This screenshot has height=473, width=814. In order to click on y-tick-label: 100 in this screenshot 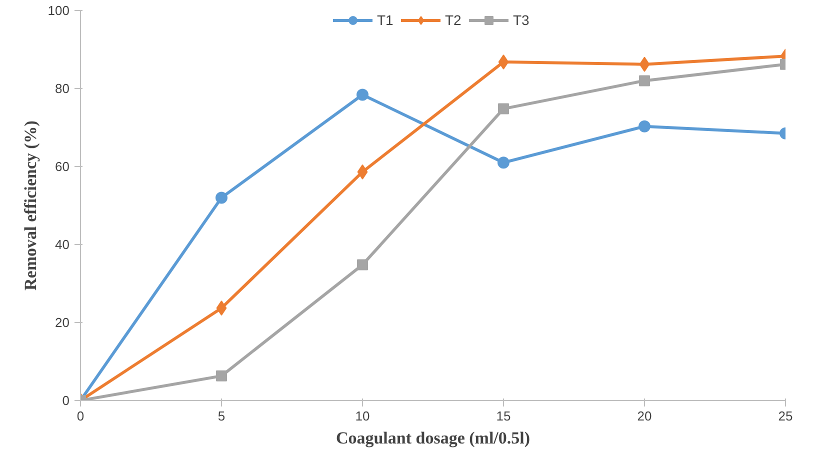, I will do `click(59, 10)`.